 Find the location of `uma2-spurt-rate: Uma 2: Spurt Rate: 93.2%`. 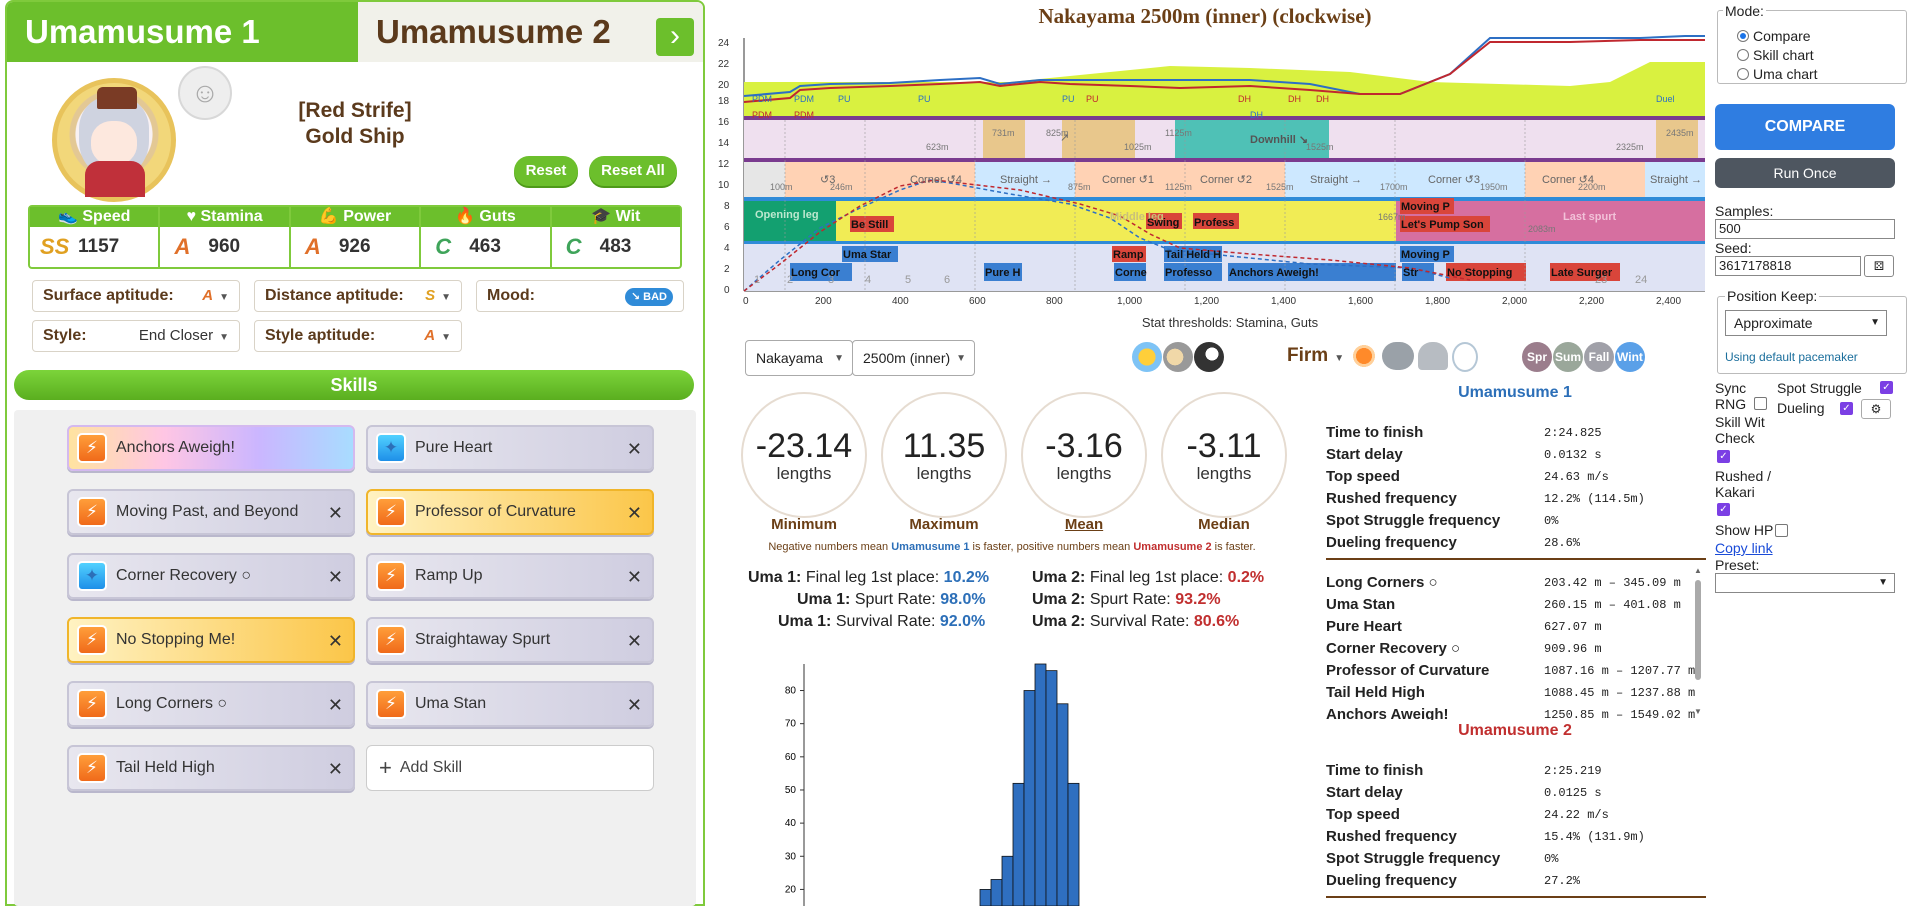

uma2-spurt-rate: Uma 2: Spurt Rate: 93.2% is located at coordinates (1126, 599).